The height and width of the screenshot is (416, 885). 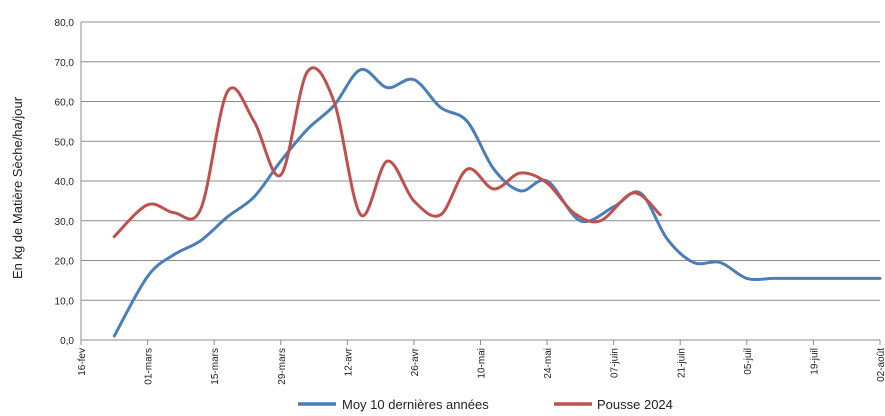 I want to click on x-tick-label: 29-mars, so click(x=282, y=366).